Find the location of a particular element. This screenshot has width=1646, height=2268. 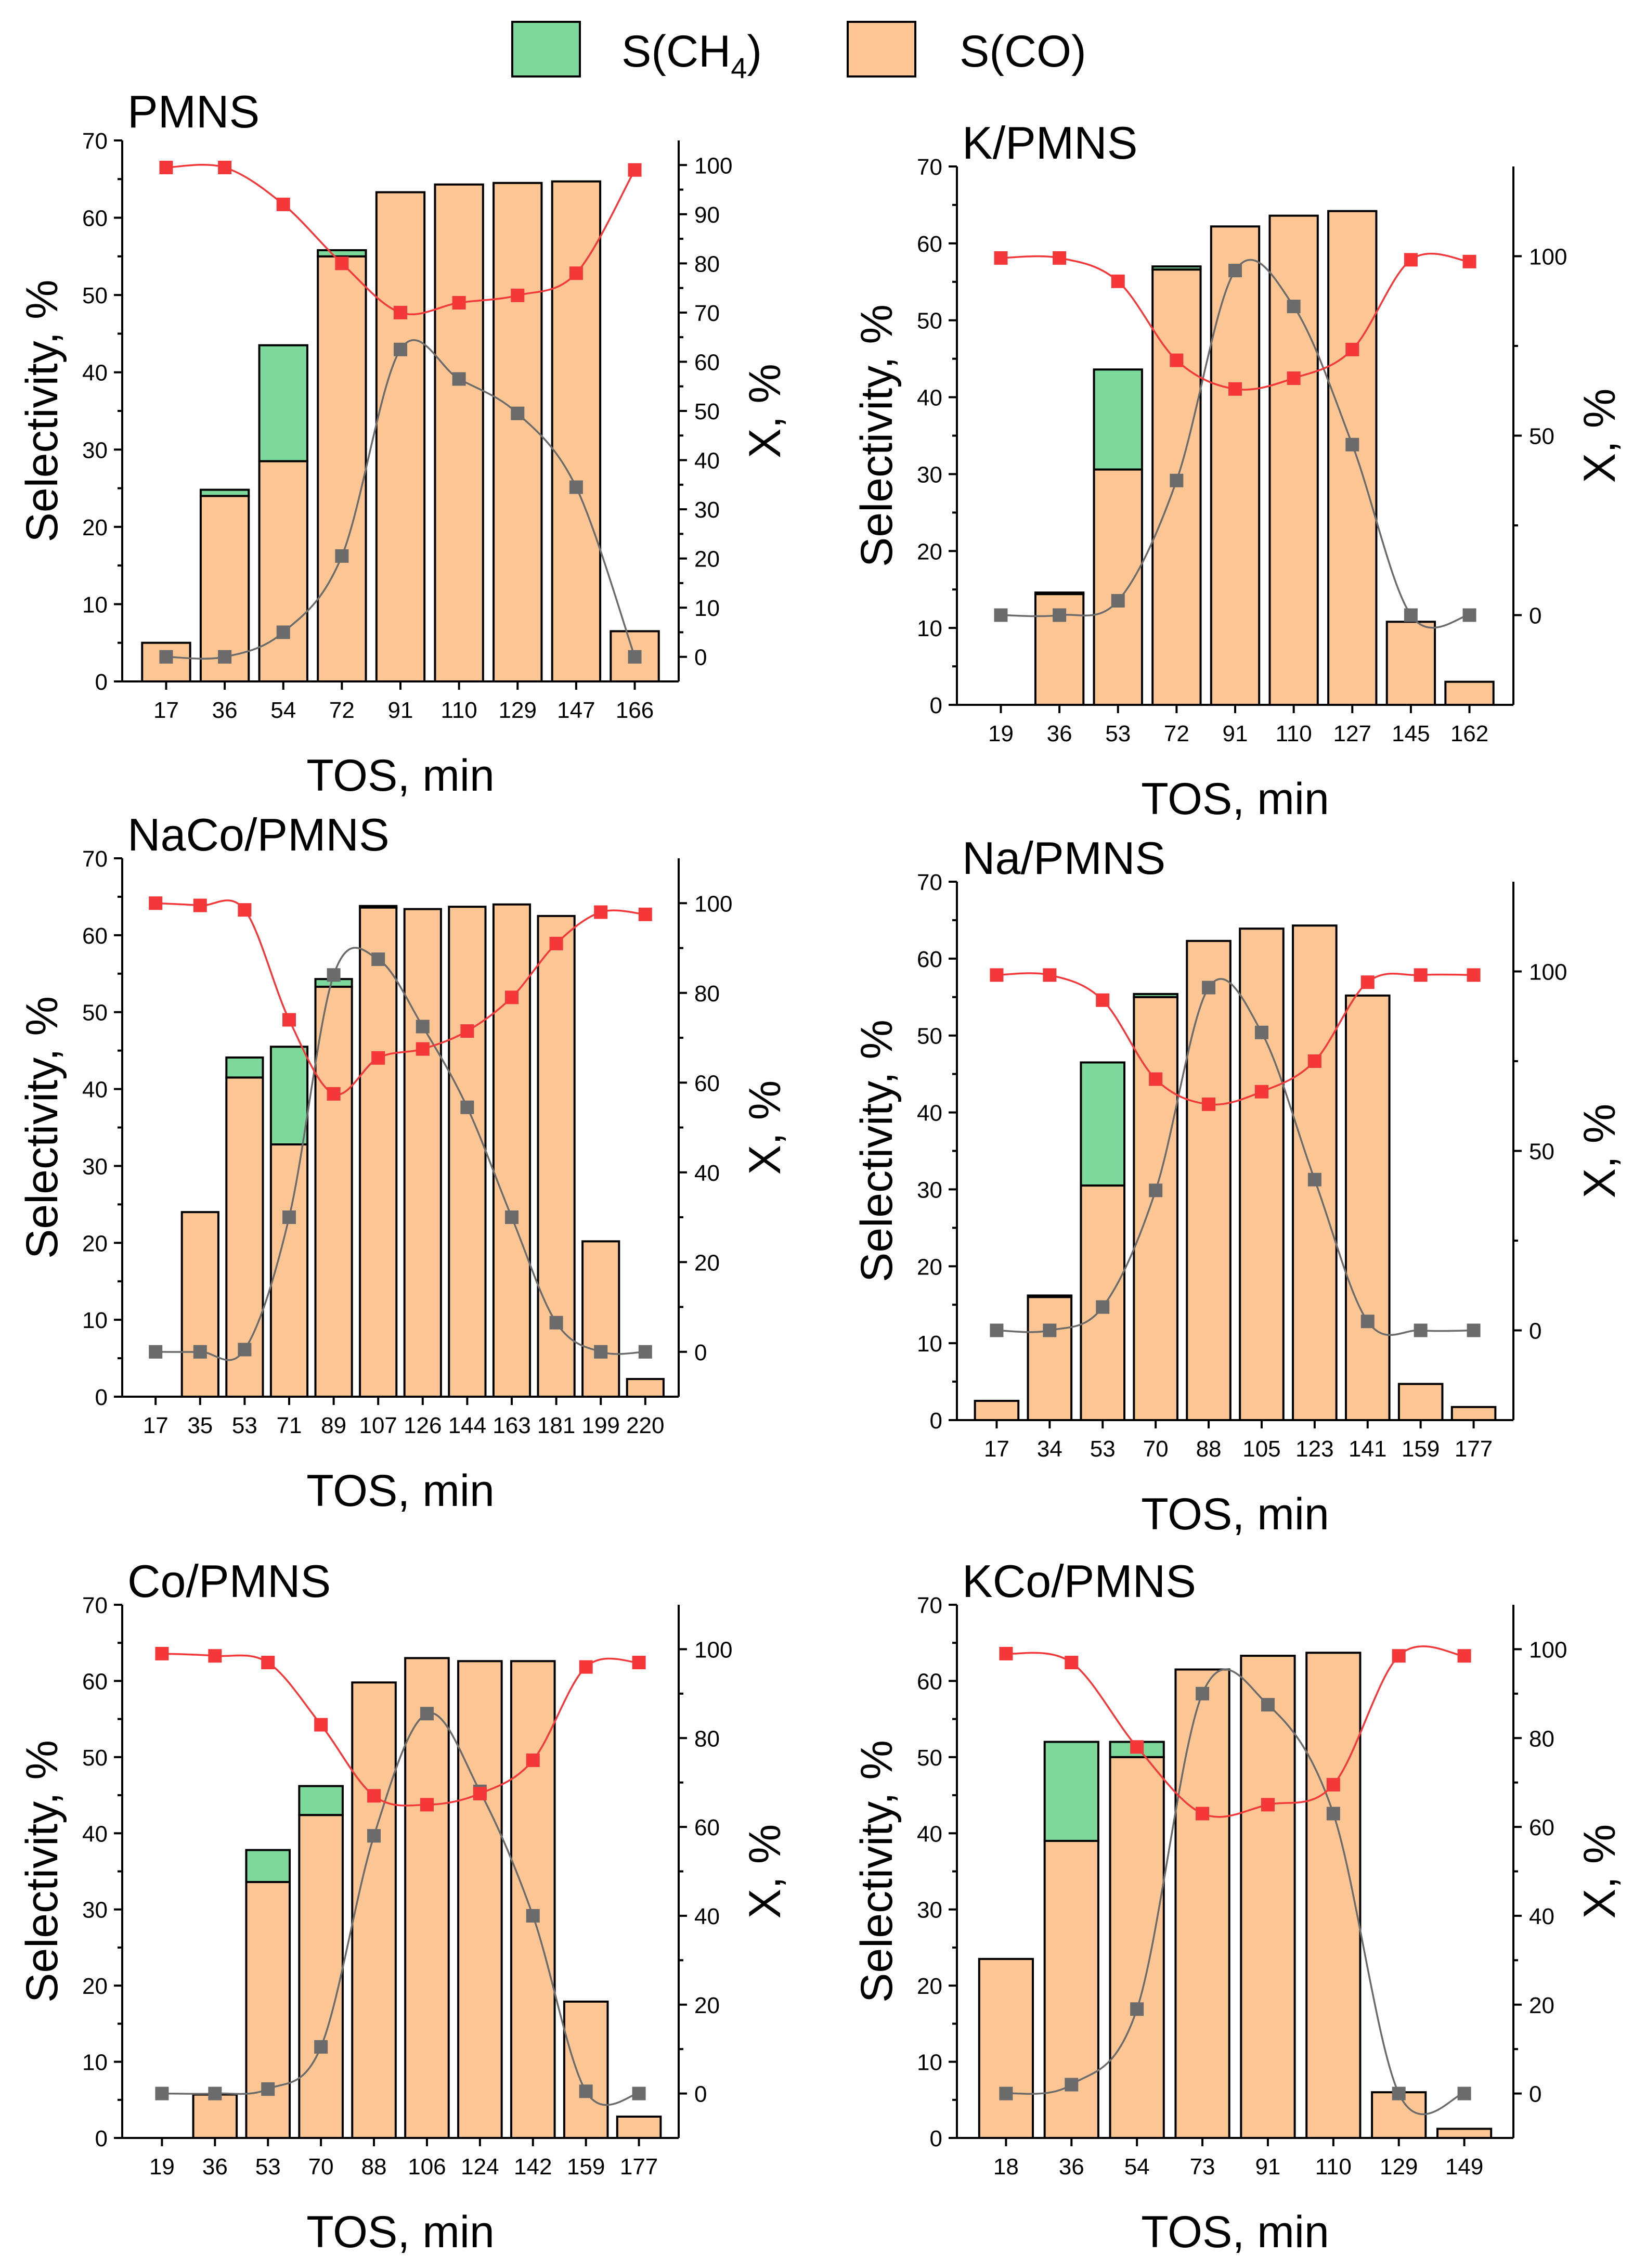

y-axis-label: Selectivity, % is located at coordinates (42, 411).